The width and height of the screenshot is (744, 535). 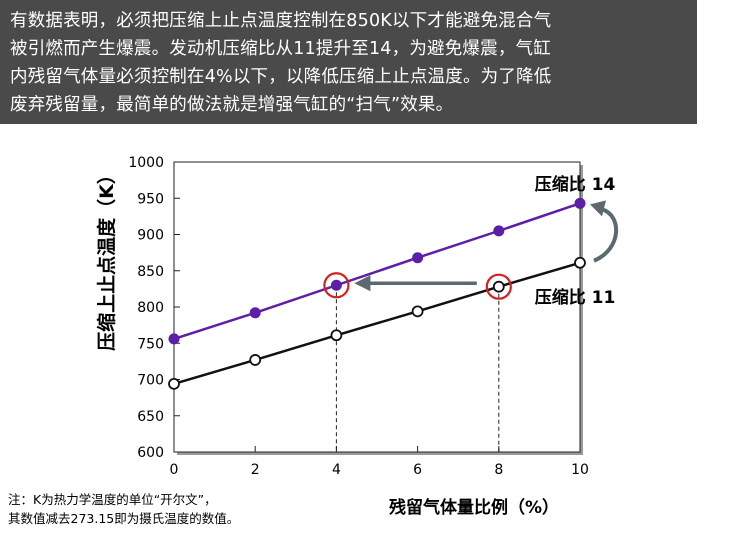 I want to click on highlight-ring-cr14-x4, so click(x=336, y=285).